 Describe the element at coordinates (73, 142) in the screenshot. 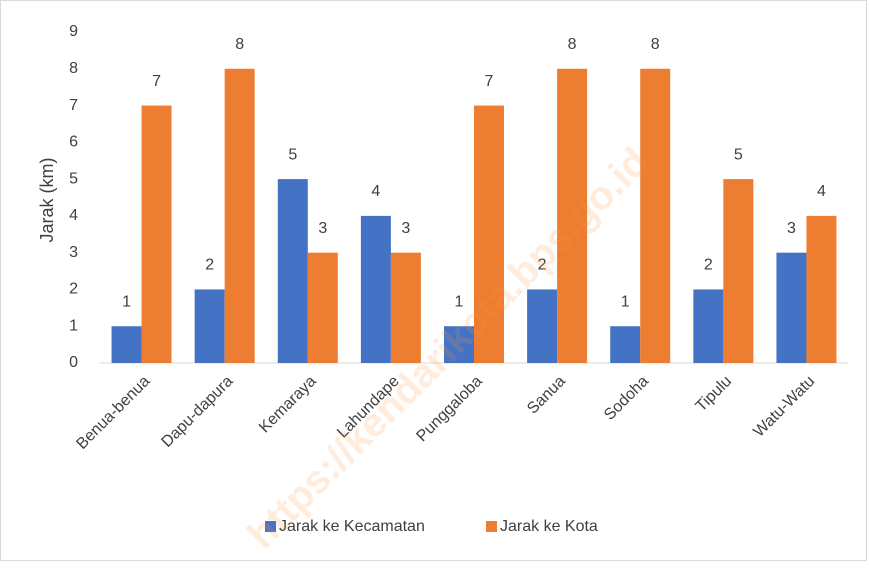

I see `y-tick-label: 6` at that location.